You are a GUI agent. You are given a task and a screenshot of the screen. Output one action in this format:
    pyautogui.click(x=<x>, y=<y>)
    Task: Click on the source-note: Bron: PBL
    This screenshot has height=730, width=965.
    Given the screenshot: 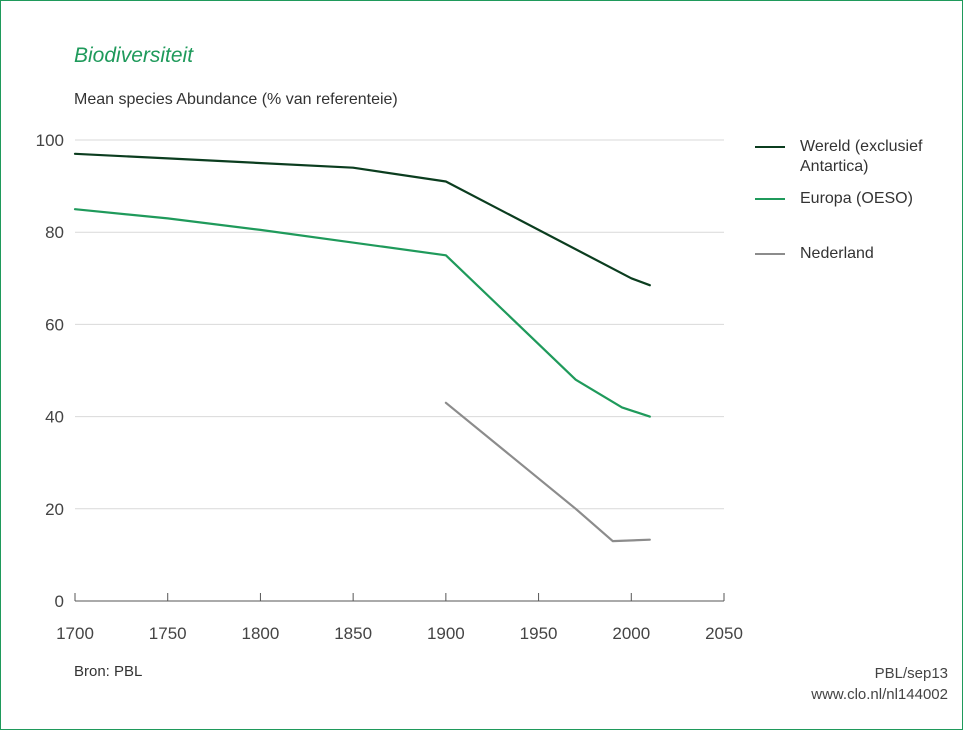 What is the action you would take?
    pyautogui.click(x=108, y=671)
    